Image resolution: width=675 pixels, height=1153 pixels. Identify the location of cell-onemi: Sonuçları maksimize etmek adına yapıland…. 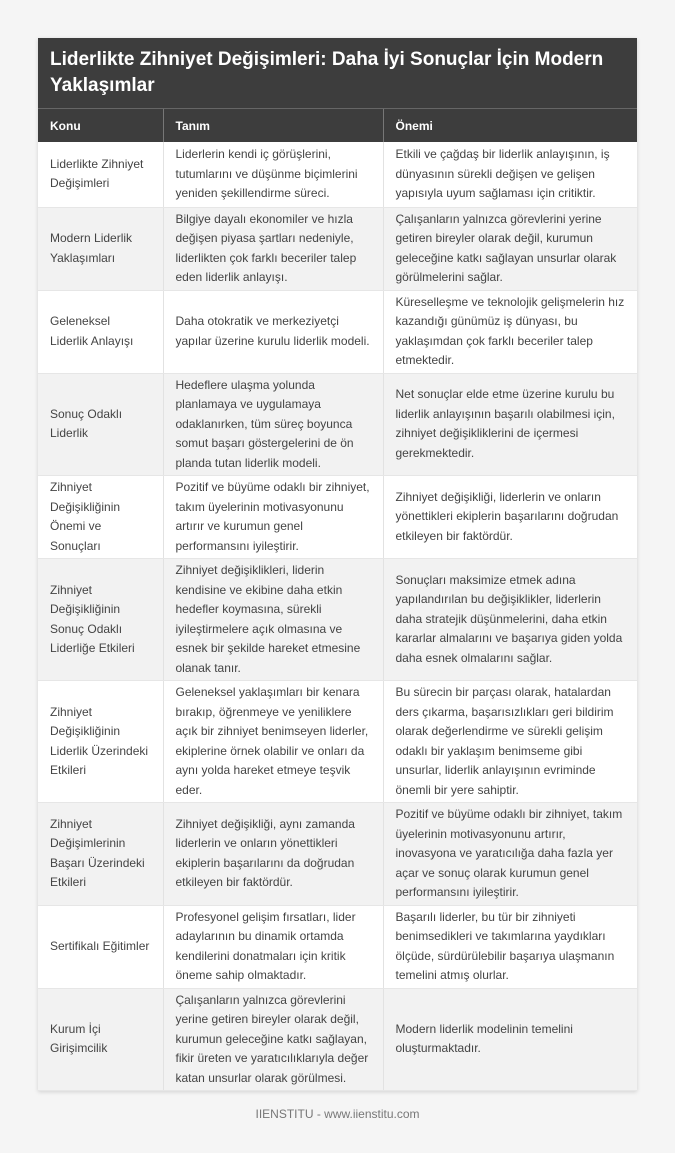
(510, 619).